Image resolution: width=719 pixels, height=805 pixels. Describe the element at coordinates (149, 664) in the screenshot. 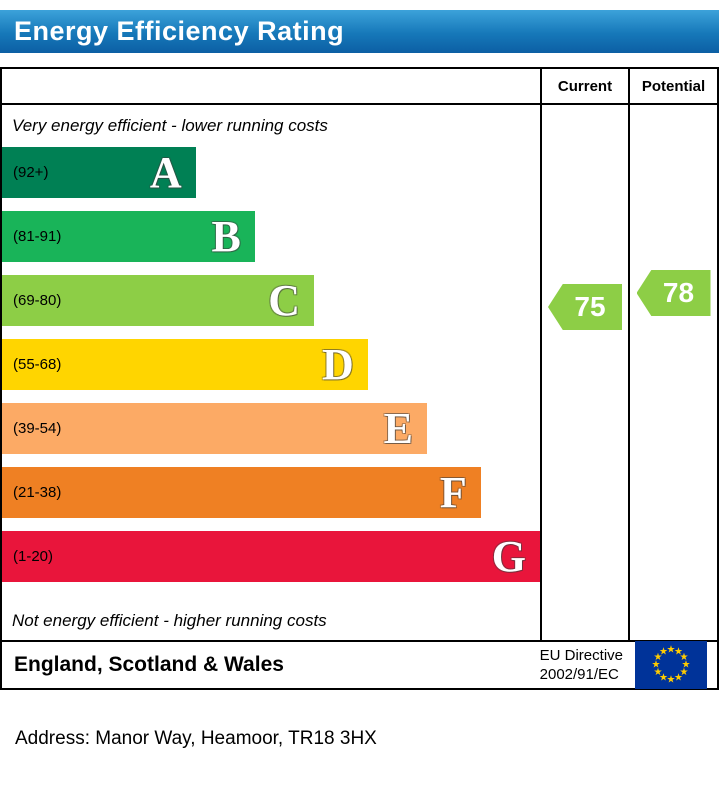

I see `region-label: England, Scotland & Wales` at that location.